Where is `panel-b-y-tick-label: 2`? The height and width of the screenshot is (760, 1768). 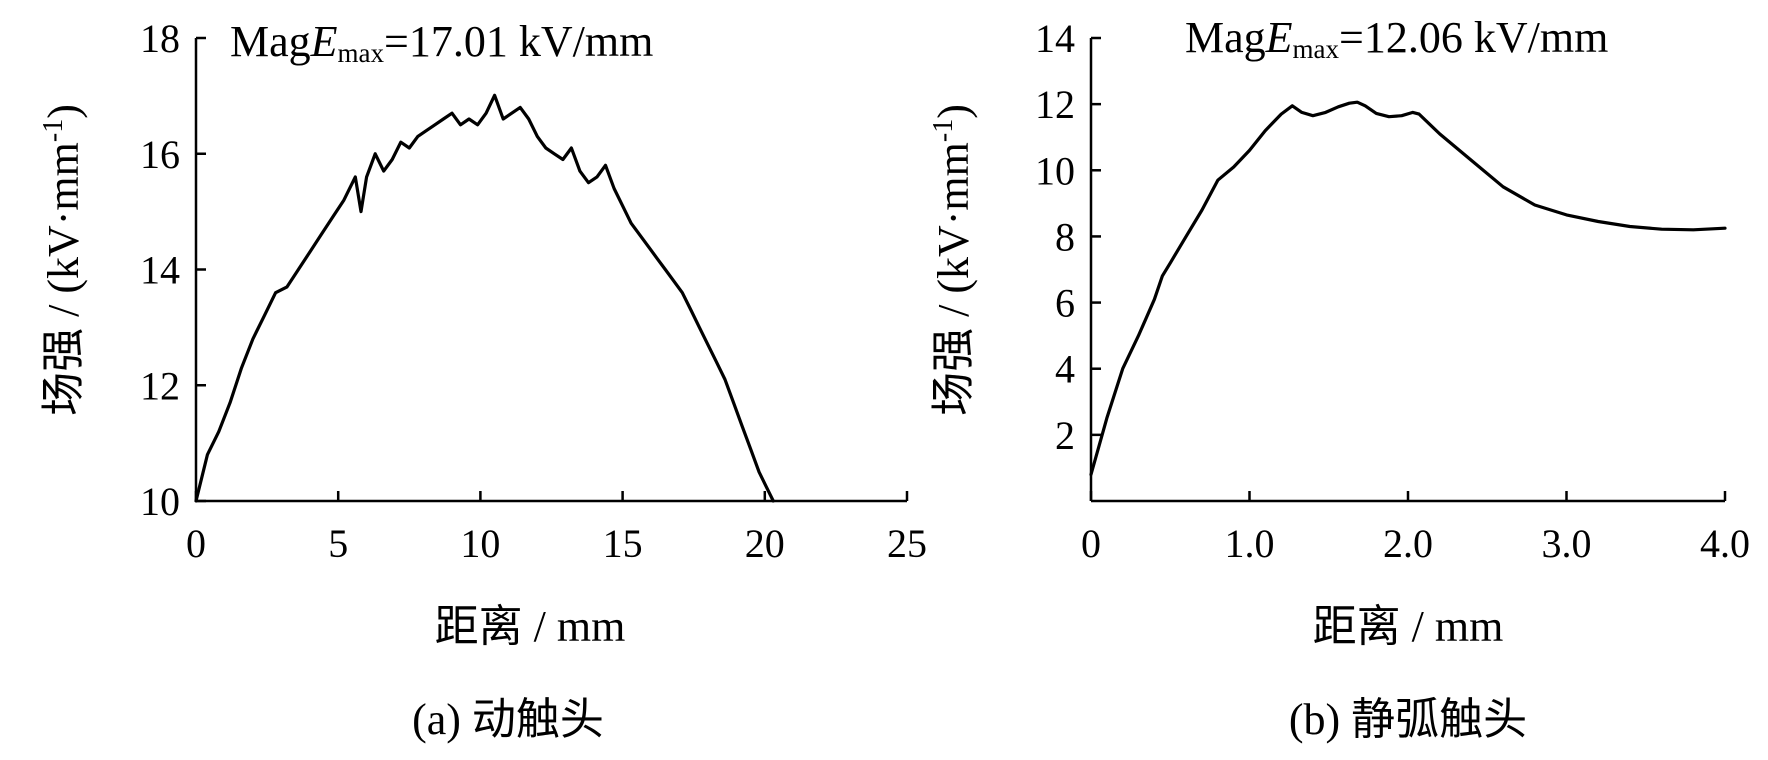 panel-b-y-tick-label: 2 is located at coordinates (1065, 435).